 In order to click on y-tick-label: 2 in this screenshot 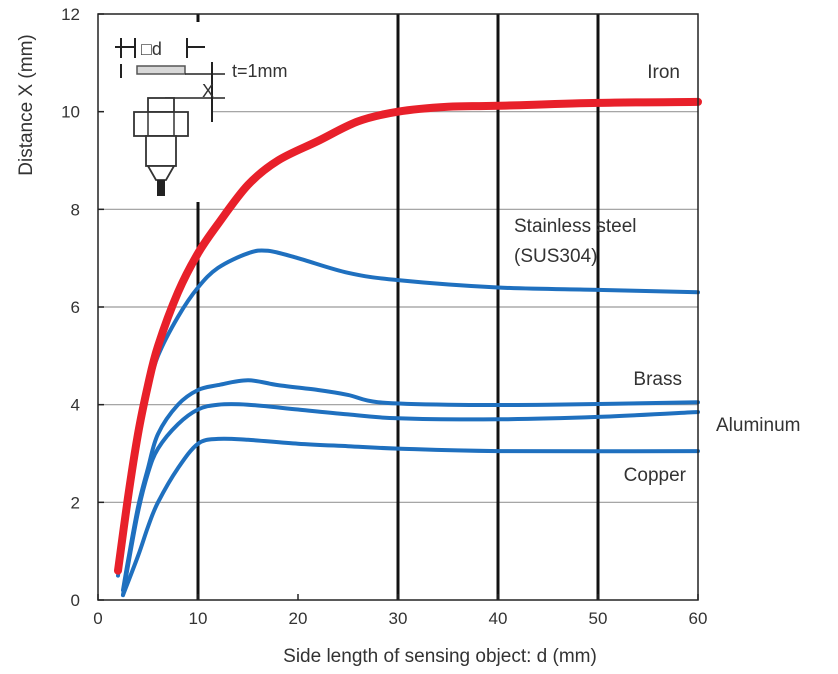, I will do `click(75, 502)`.